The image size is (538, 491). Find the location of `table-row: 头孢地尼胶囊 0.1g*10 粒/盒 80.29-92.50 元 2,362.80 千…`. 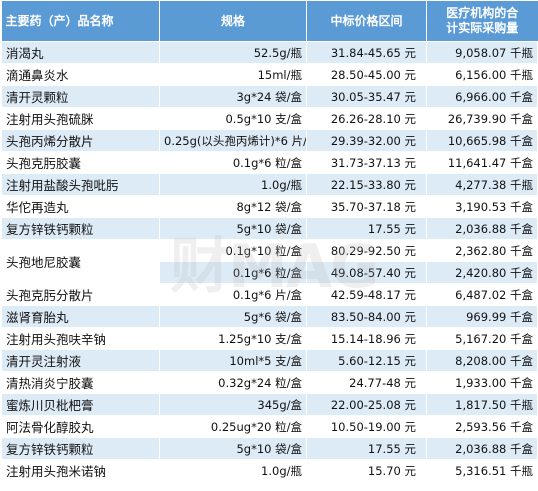

table-row: 头孢地尼胶囊 0.1g*10 粒/盒 80.29-92.50 元 2,362.80 千… is located at coordinates (269, 261).